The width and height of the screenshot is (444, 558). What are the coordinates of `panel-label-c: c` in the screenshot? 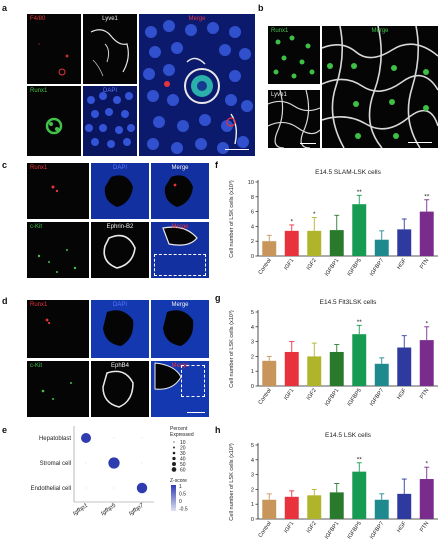 It's located at (5, 165).